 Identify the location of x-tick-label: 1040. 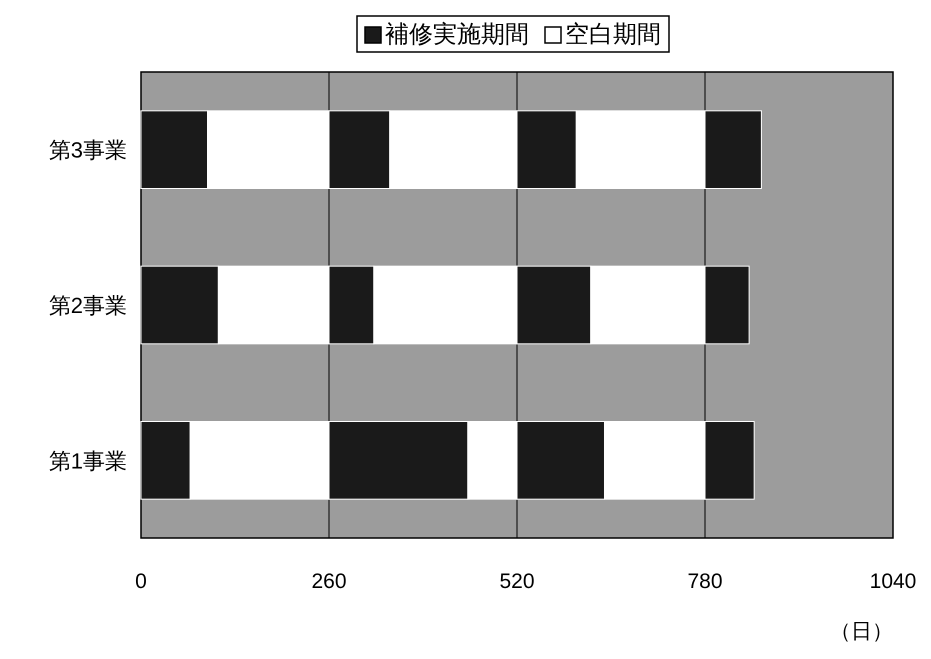
(893, 581).